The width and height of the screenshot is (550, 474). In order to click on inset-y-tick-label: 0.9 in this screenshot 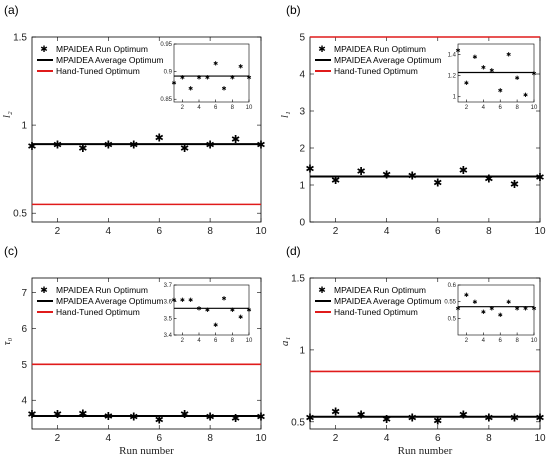, I will do `click(168, 73)`.